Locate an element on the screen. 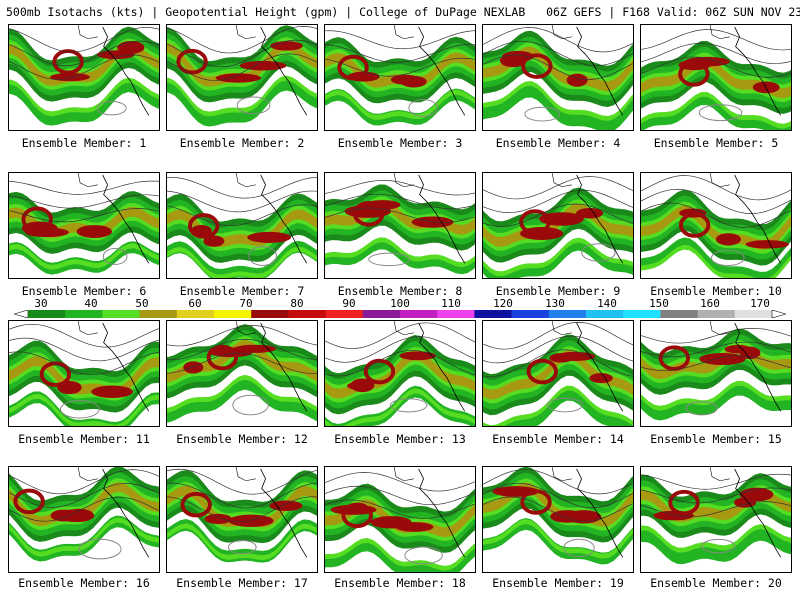  colorbar-tick-label: 120 is located at coordinates (503, 303).